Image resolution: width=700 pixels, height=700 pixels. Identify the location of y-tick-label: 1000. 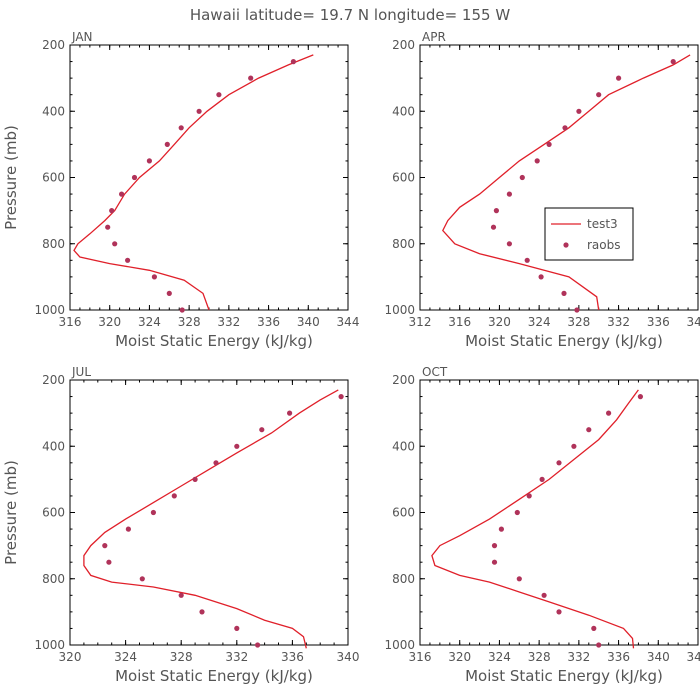
(399, 645).